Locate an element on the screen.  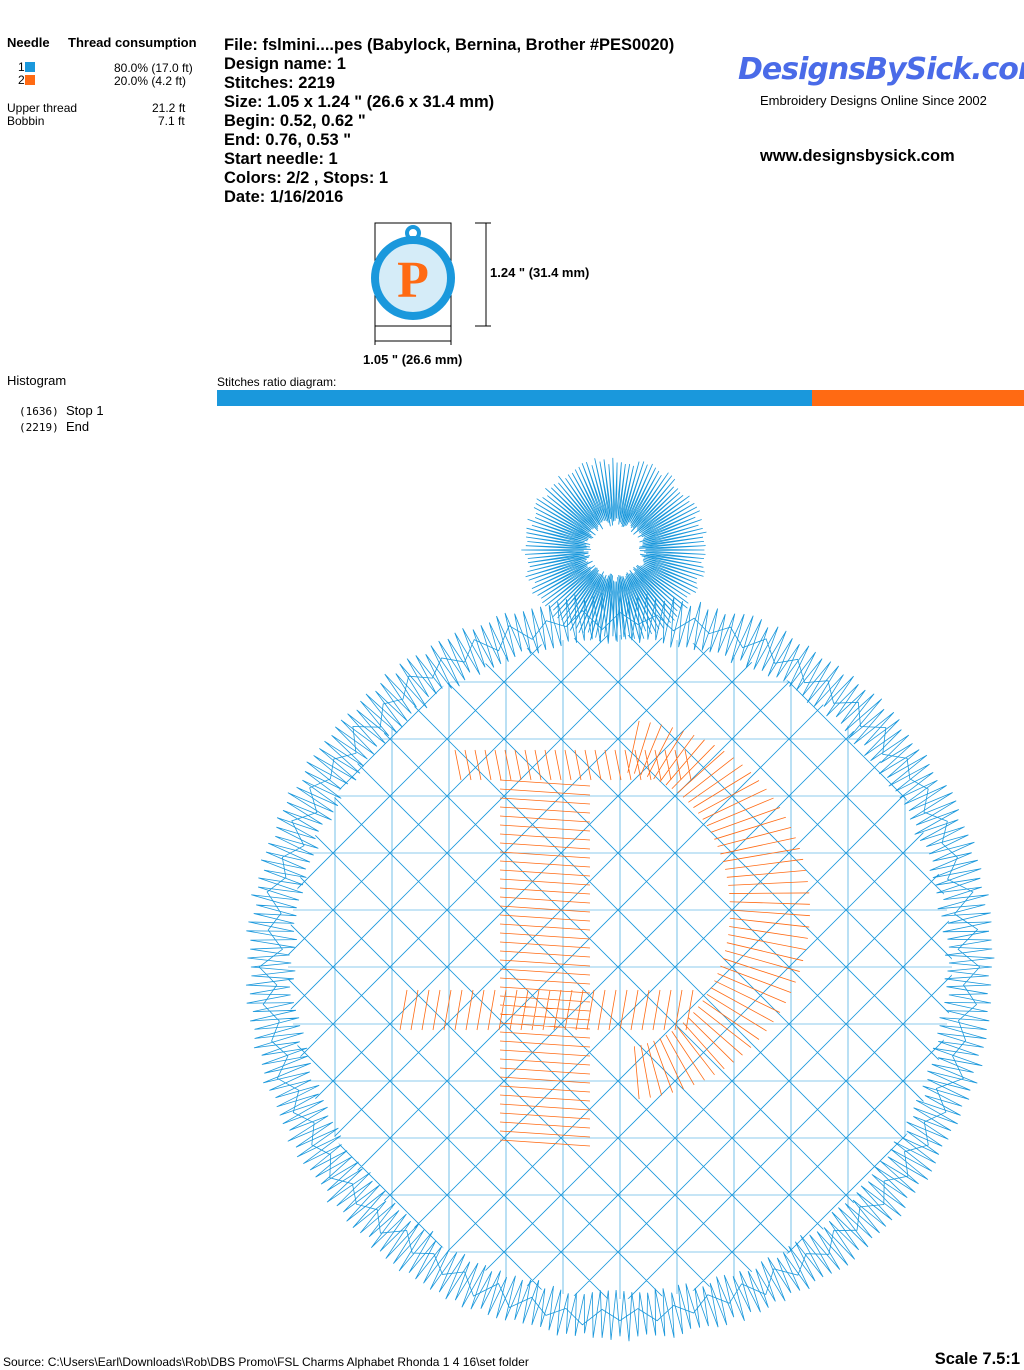
width-label: 1.05 " (26.6 mm) is located at coordinates (413, 359).